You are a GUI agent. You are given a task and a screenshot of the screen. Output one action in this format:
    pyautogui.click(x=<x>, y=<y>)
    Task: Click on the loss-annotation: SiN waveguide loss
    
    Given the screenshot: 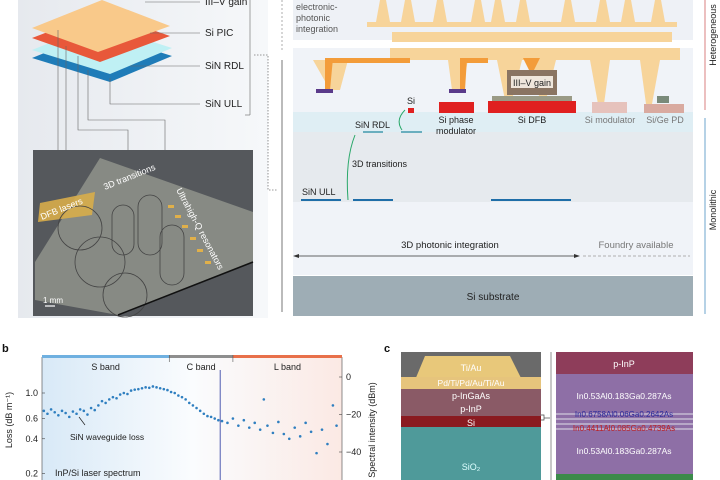 What is the action you would take?
    pyautogui.click(x=107, y=437)
    